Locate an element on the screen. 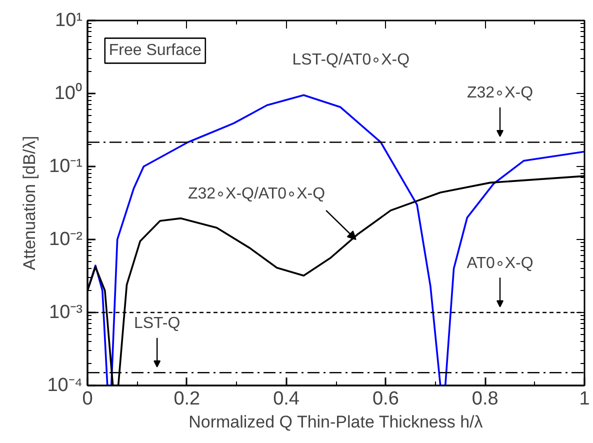  x-tick-label: 0 is located at coordinates (87, 399).